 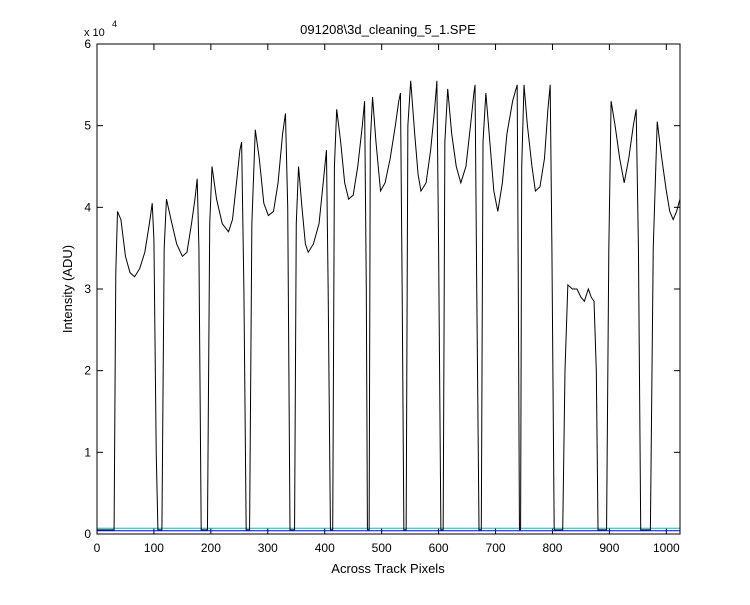 What do you see at coordinates (97, 548) in the screenshot?
I see `x-tick-label: 0` at bounding box center [97, 548].